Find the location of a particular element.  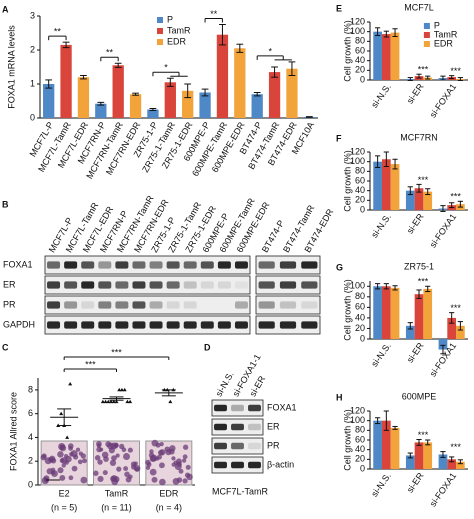

y-tick-label: 2 is located at coordinates (30, 461).